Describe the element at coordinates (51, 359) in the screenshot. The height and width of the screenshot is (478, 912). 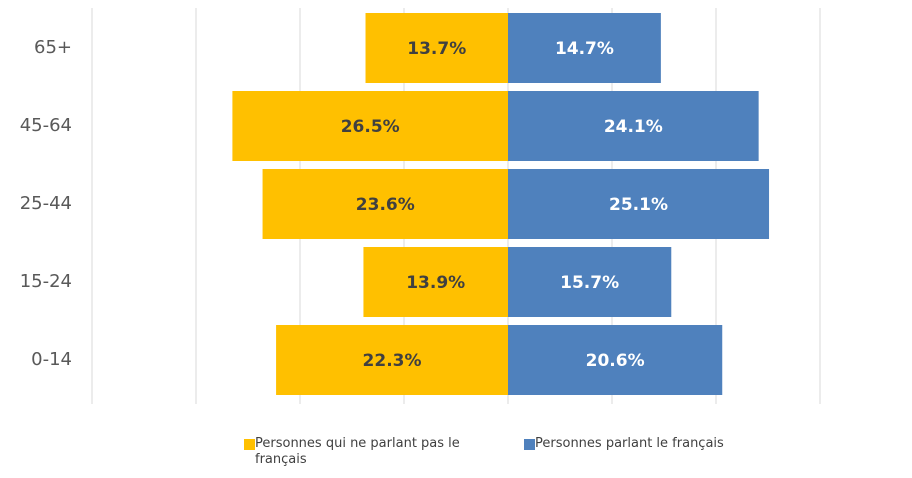
I see `y-tick-label: 0-14` at that location.